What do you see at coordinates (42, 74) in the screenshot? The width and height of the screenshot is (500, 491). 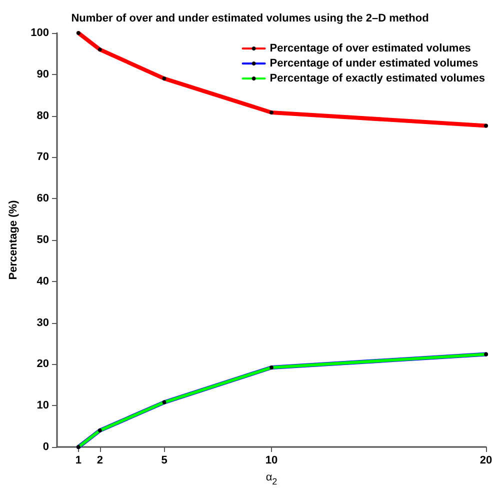 I see `y-tick-label: 90` at bounding box center [42, 74].